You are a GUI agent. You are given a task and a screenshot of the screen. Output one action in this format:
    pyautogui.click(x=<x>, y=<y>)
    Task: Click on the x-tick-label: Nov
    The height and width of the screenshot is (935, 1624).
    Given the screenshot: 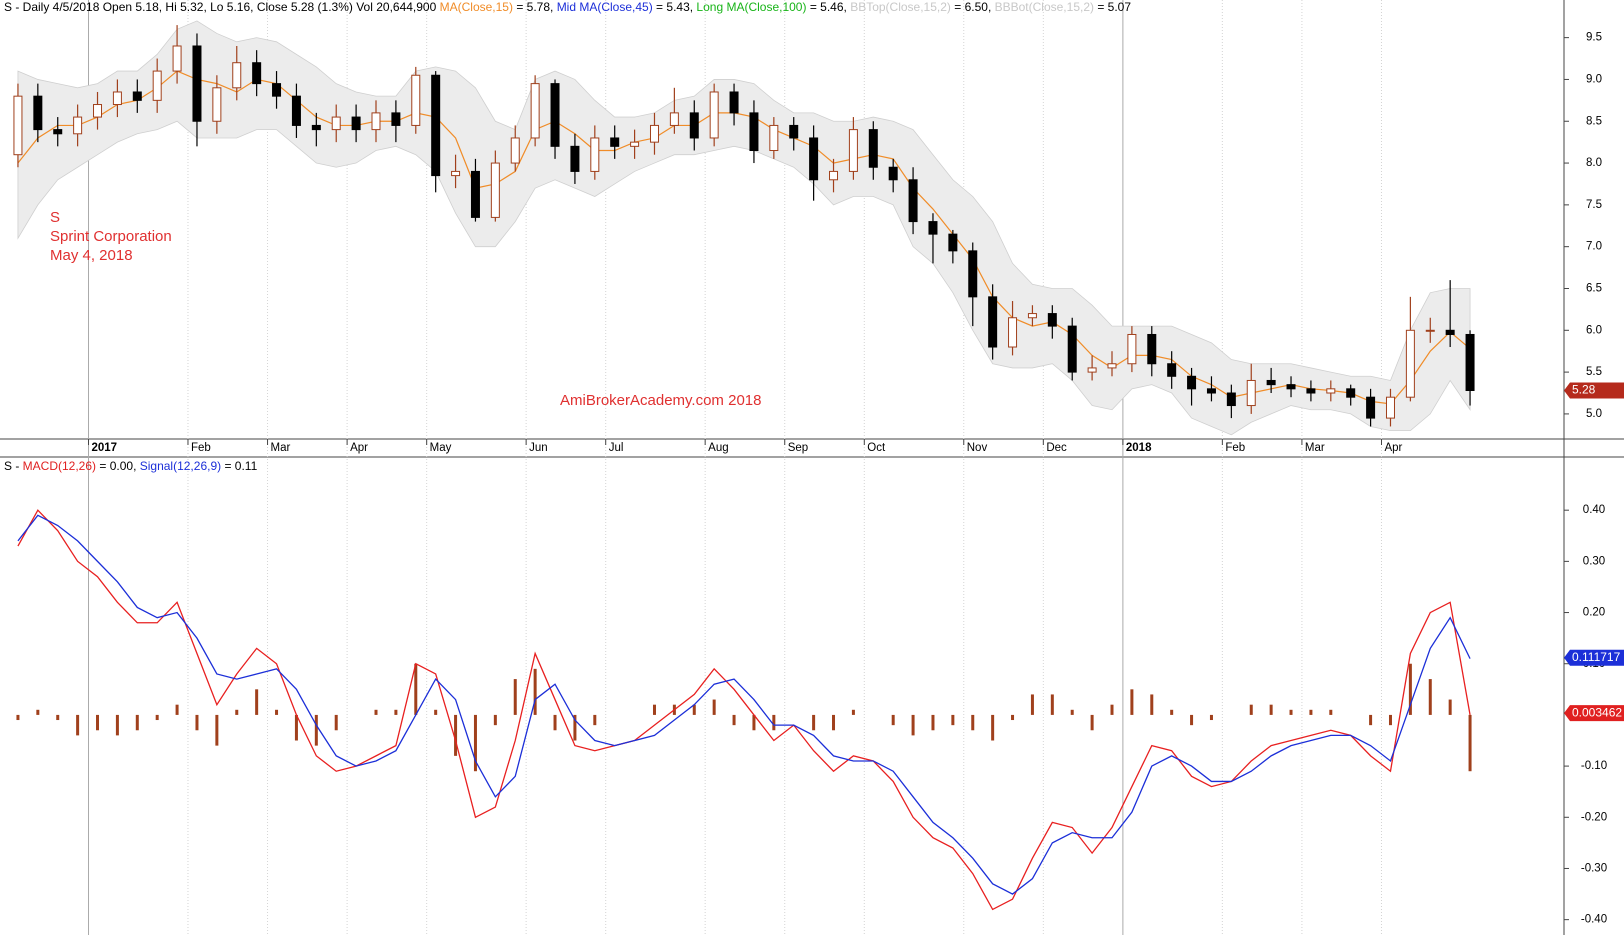 What is the action you would take?
    pyautogui.click(x=977, y=448)
    